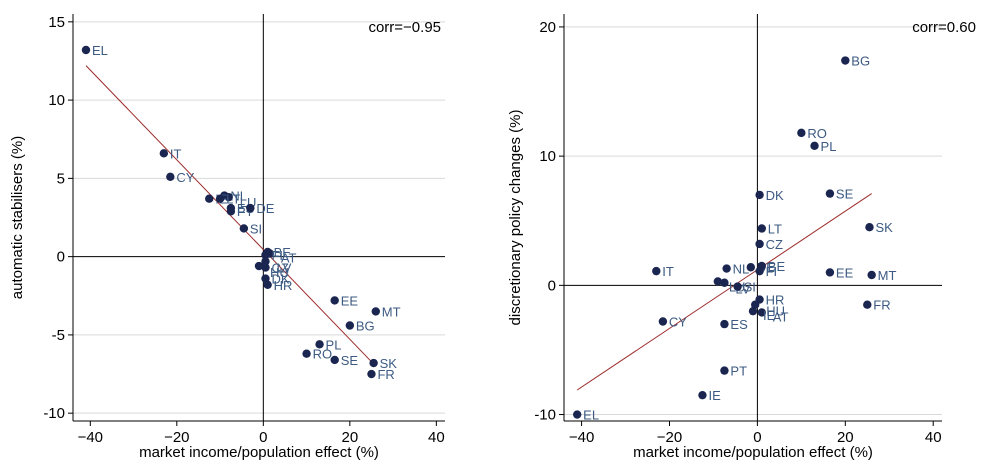 This screenshot has width=981, height=463. I want to click on data-label-pt: PT, so click(738, 371).